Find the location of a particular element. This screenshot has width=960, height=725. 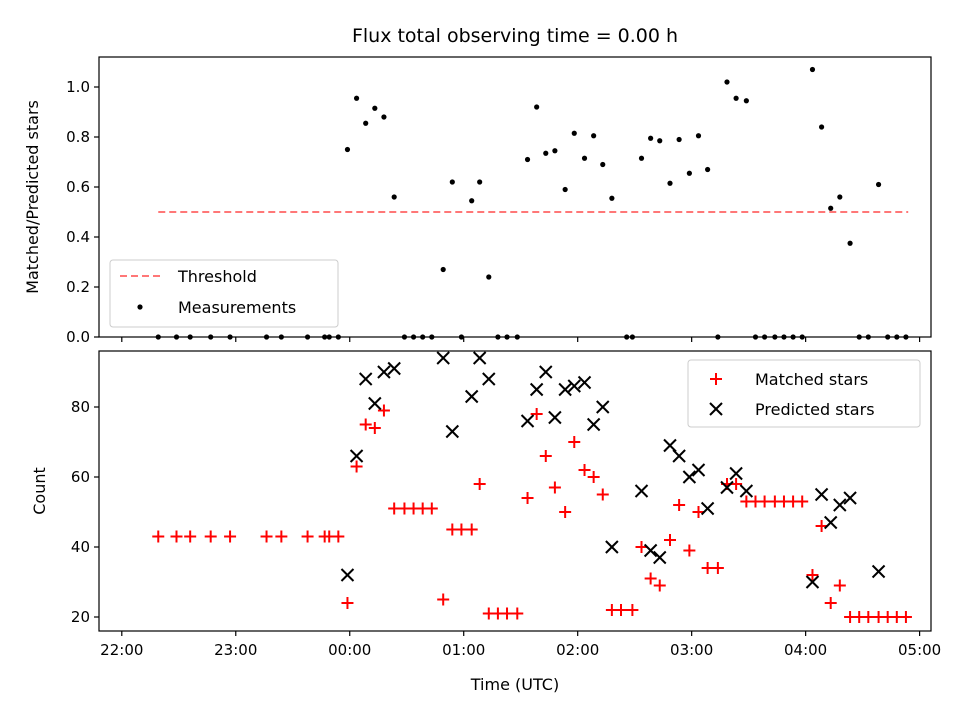

x-tick-label: 23:00 is located at coordinates (235, 650).